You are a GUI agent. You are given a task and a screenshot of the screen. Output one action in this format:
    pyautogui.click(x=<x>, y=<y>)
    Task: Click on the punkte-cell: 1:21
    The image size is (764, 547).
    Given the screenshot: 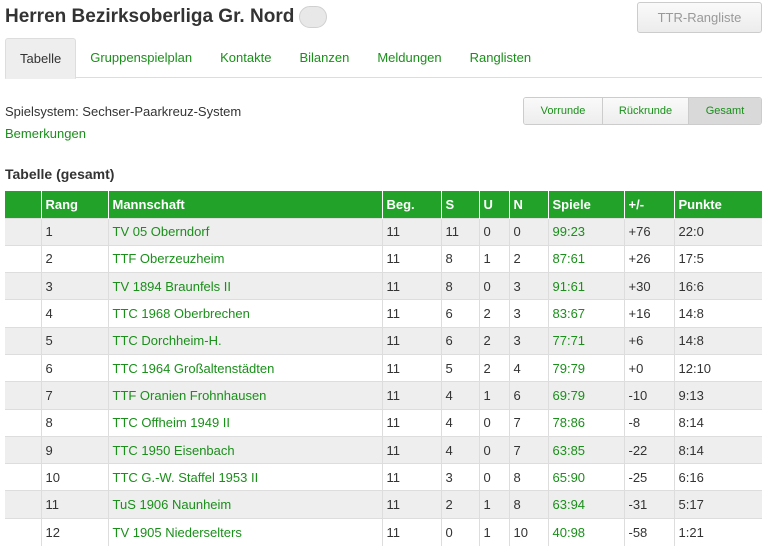 What is the action you would take?
    pyautogui.click(x=718, y=531)
    